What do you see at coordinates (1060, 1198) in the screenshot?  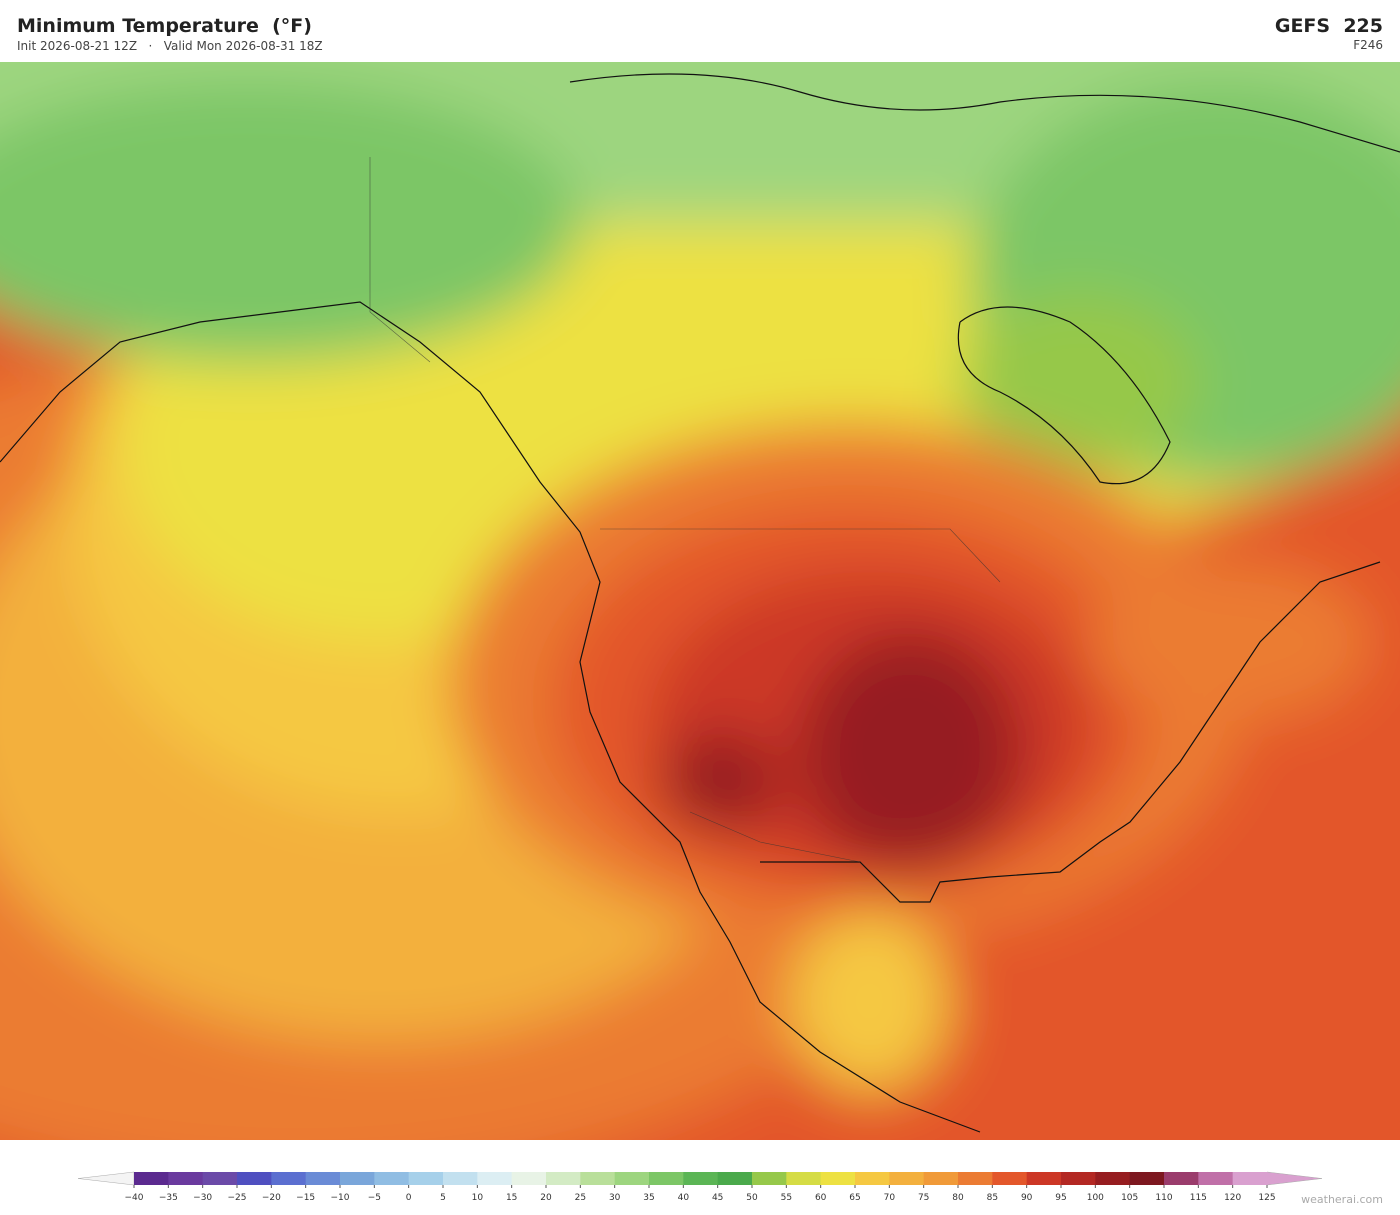 I see `colorbar-tick-label: 95` at bounding box center [1060, 1198].